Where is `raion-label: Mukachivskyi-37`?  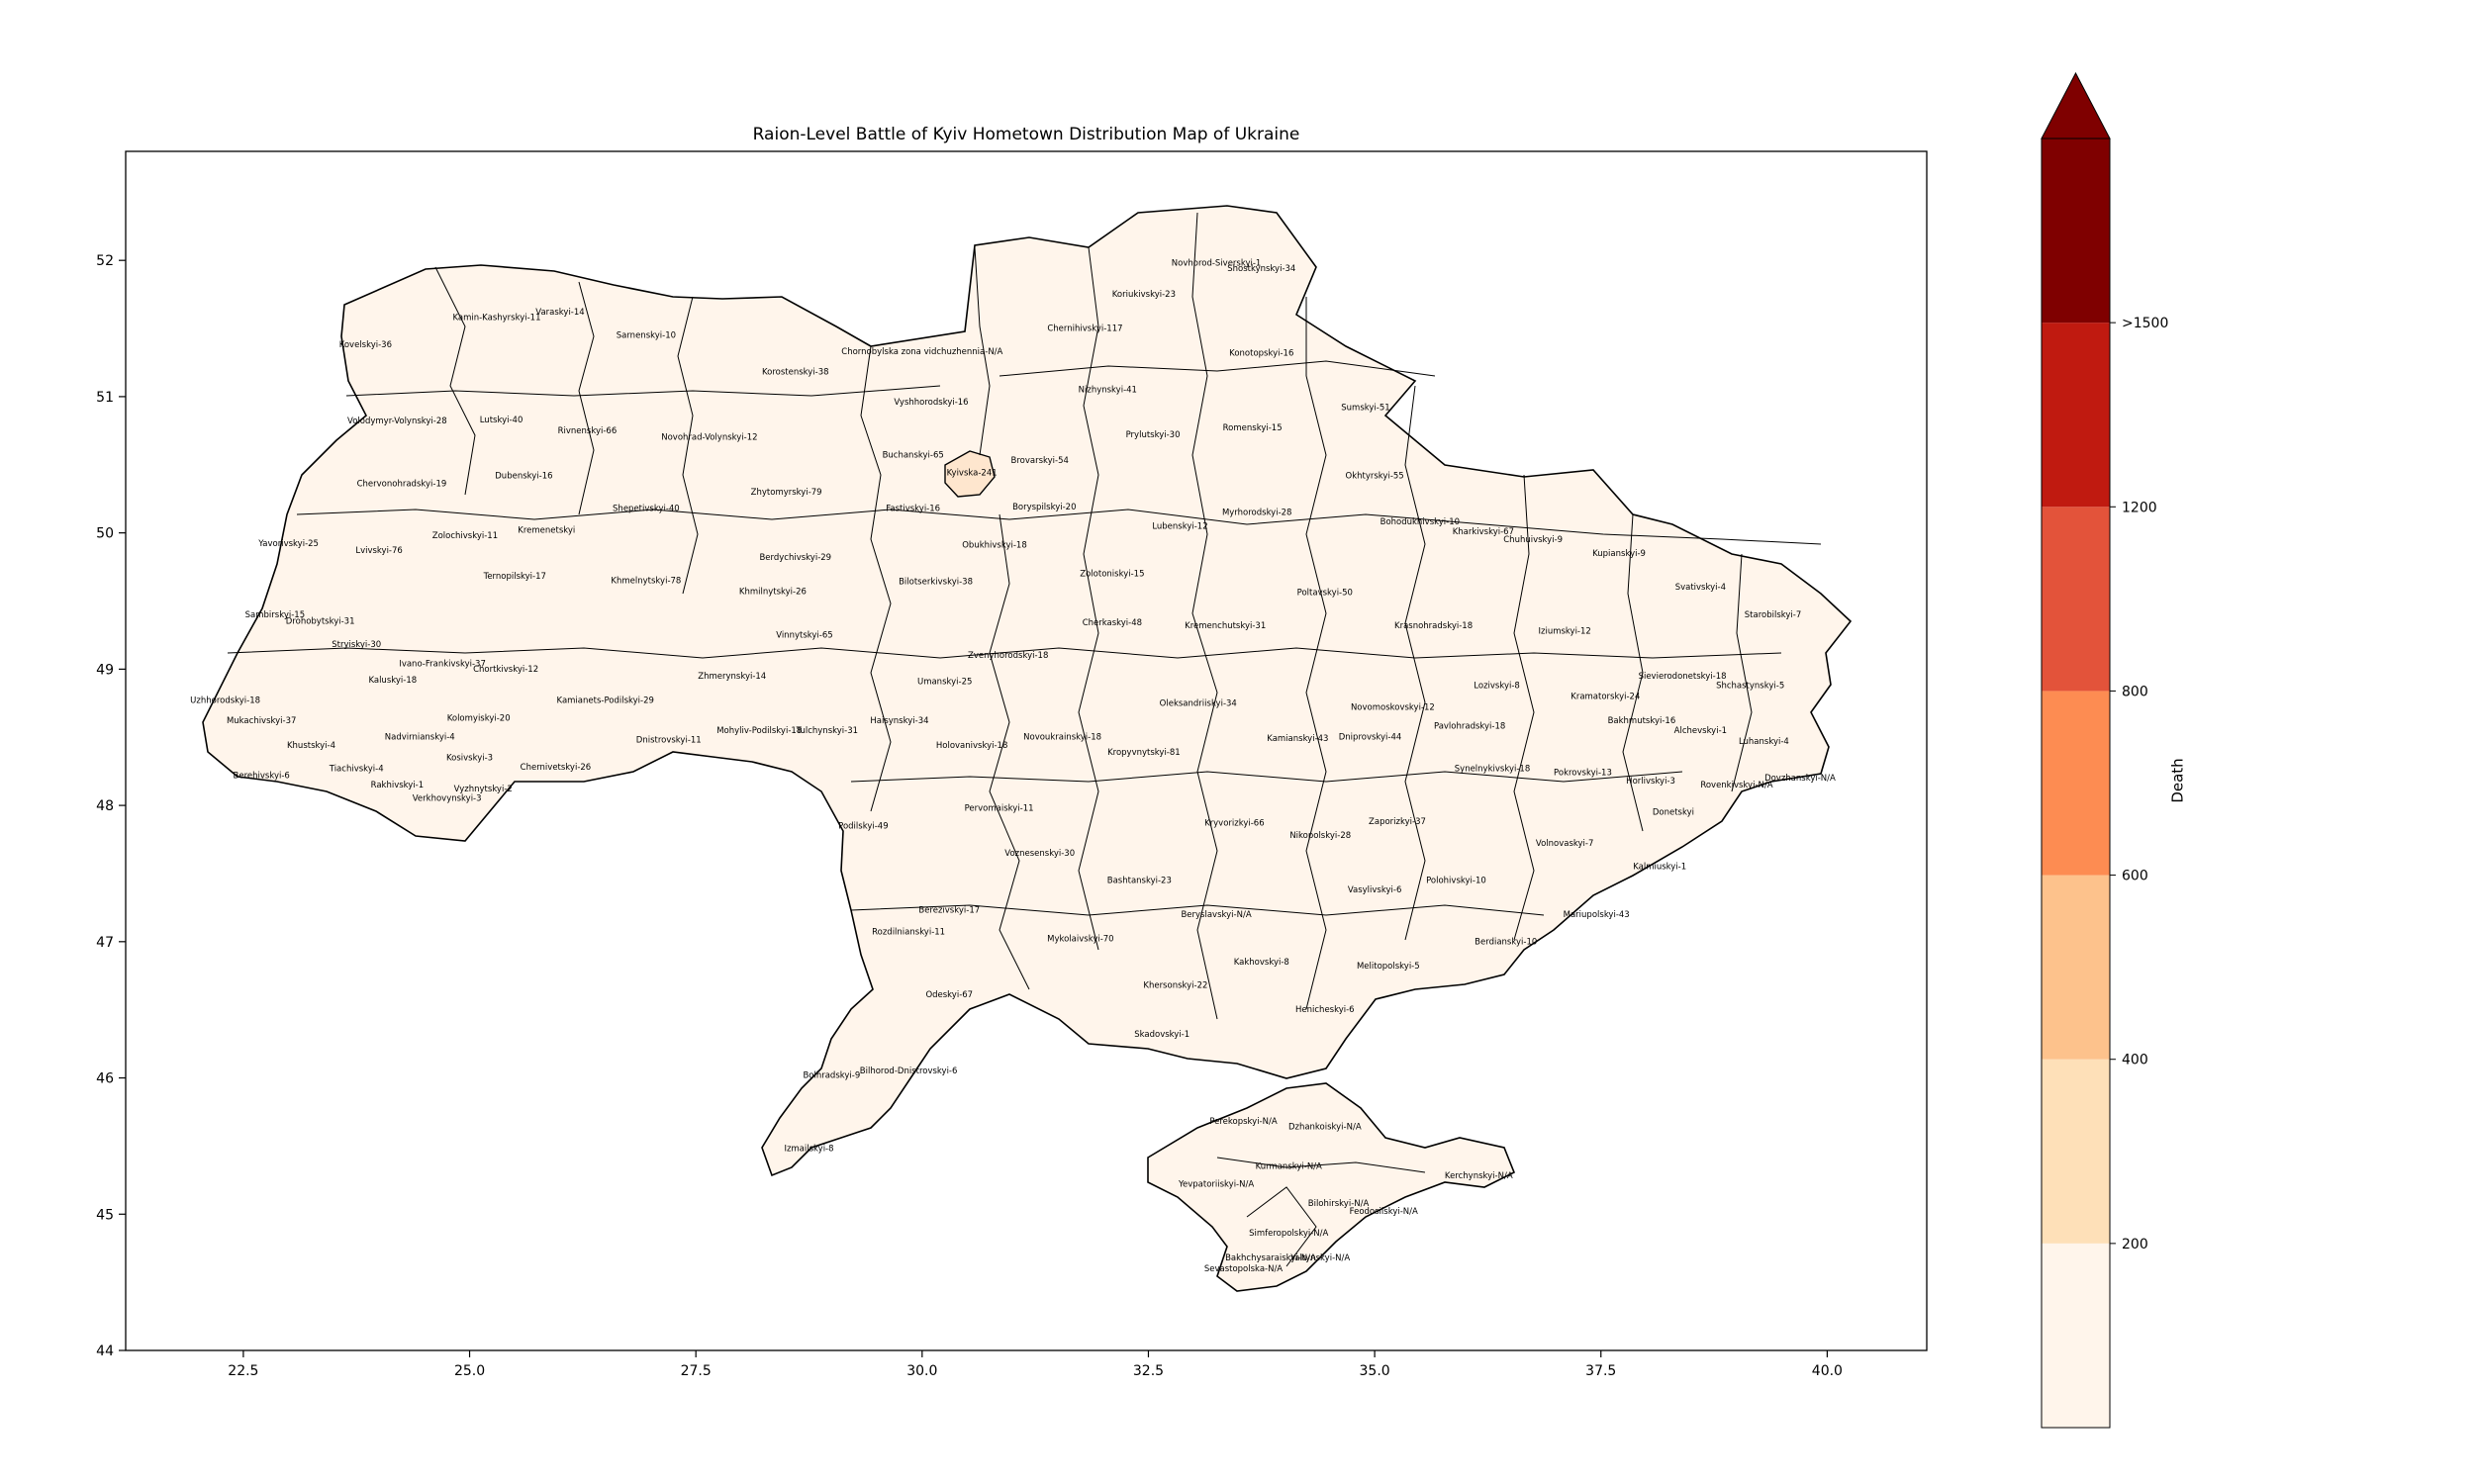 raion-label: Mukachivskyi-37 is located at coordinates (262, 721).